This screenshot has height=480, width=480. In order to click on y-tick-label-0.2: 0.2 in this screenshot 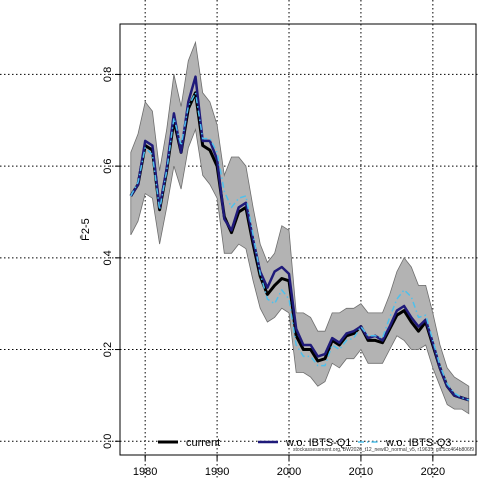, I will do `click(108, 349)`.